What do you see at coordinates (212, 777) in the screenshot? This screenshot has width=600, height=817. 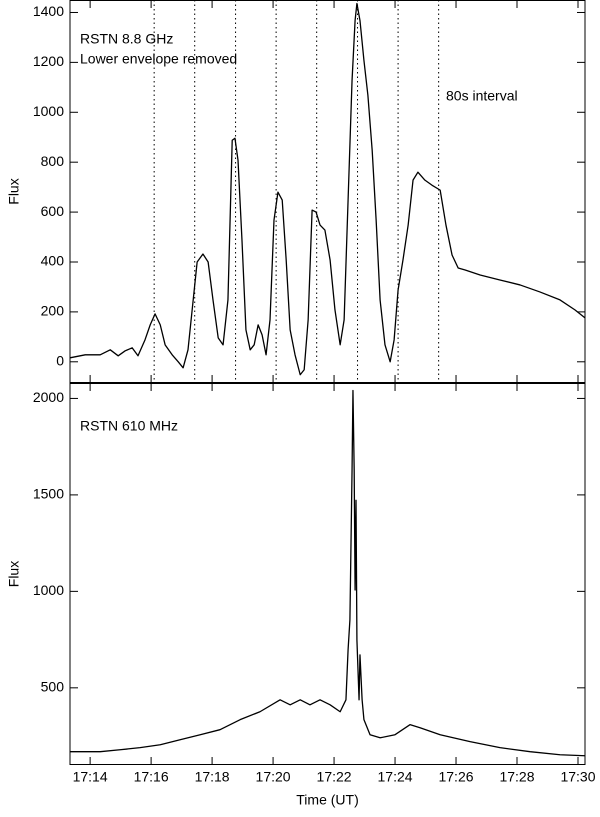 I see `x-tick-label: 17:18` at bounding box center [212, 777].